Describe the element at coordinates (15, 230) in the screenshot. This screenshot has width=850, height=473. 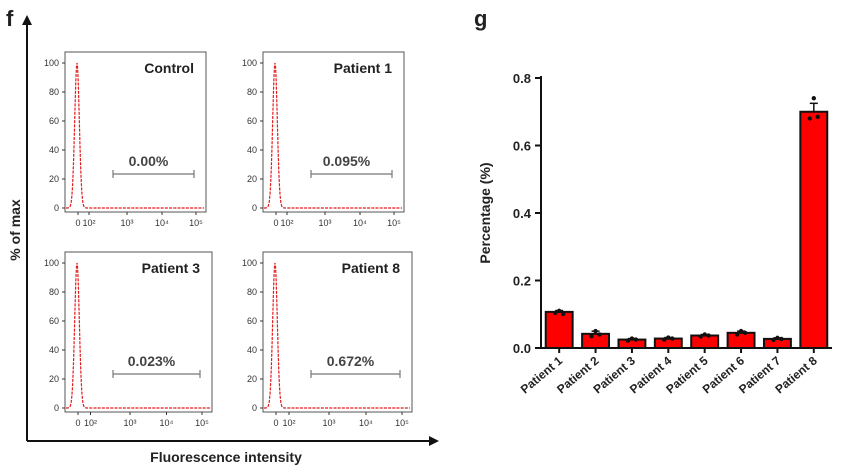
I see `f-y-axis-title: % of max` at that location.